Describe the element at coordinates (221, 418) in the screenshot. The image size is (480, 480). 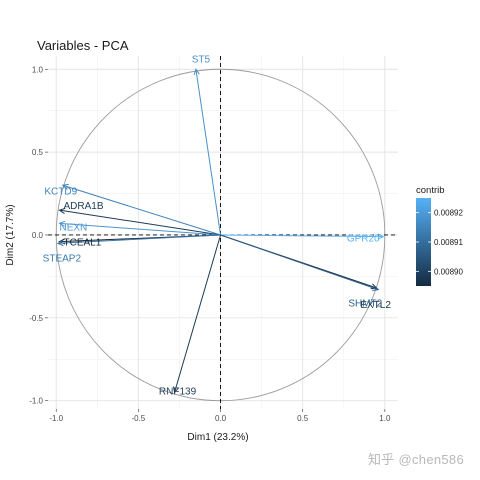
I see `x-tick-label: 0.0` at that location.